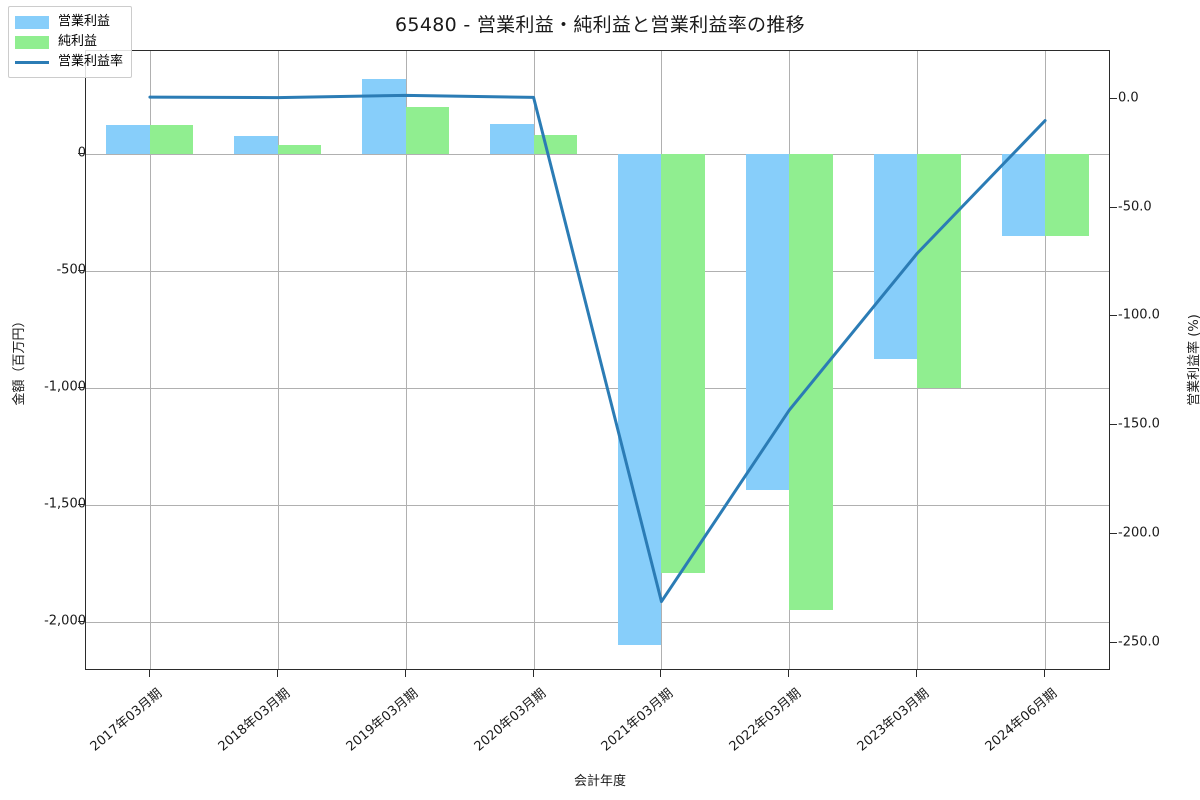 This screenshot has width=1200, height=800. What do you see at coordinates (1128, 98) in the screenshot?
I see `y-axis-right-tick-label: 0.0` at bounding box center [1128, 98].